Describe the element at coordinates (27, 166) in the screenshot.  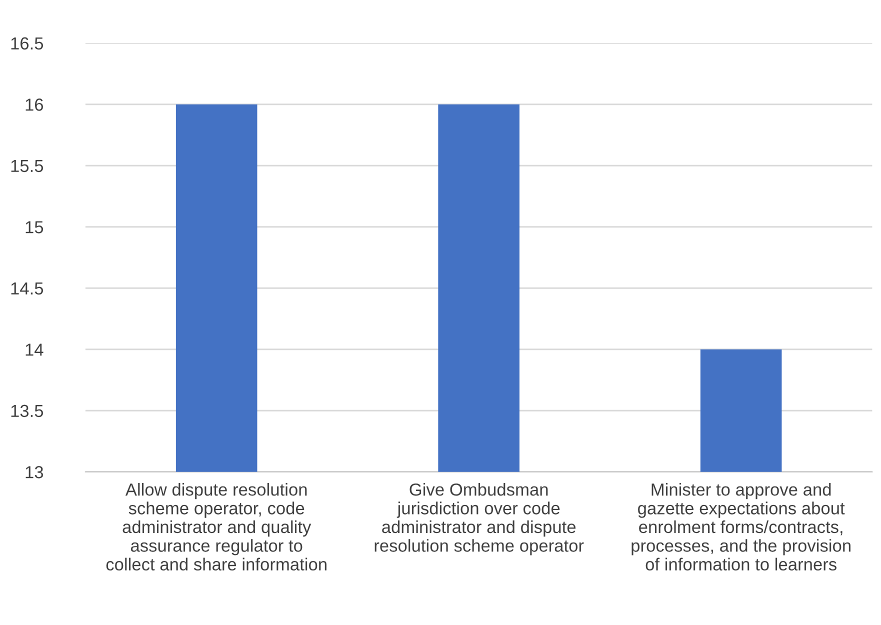
I see `y-tick-label: 15.5` at that location.